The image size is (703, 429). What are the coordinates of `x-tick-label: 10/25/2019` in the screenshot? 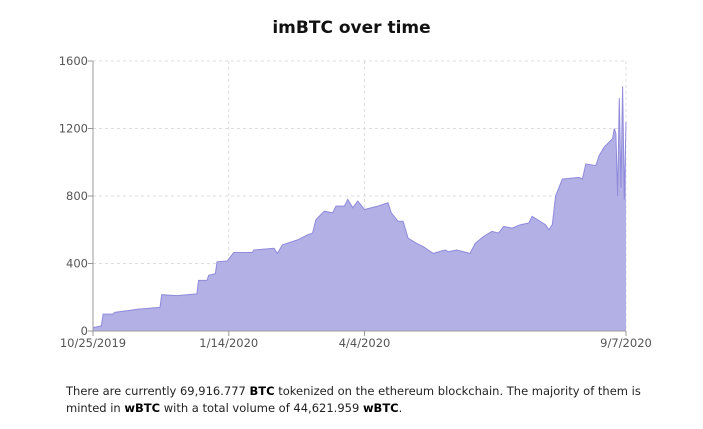 It's located at (93, 343).